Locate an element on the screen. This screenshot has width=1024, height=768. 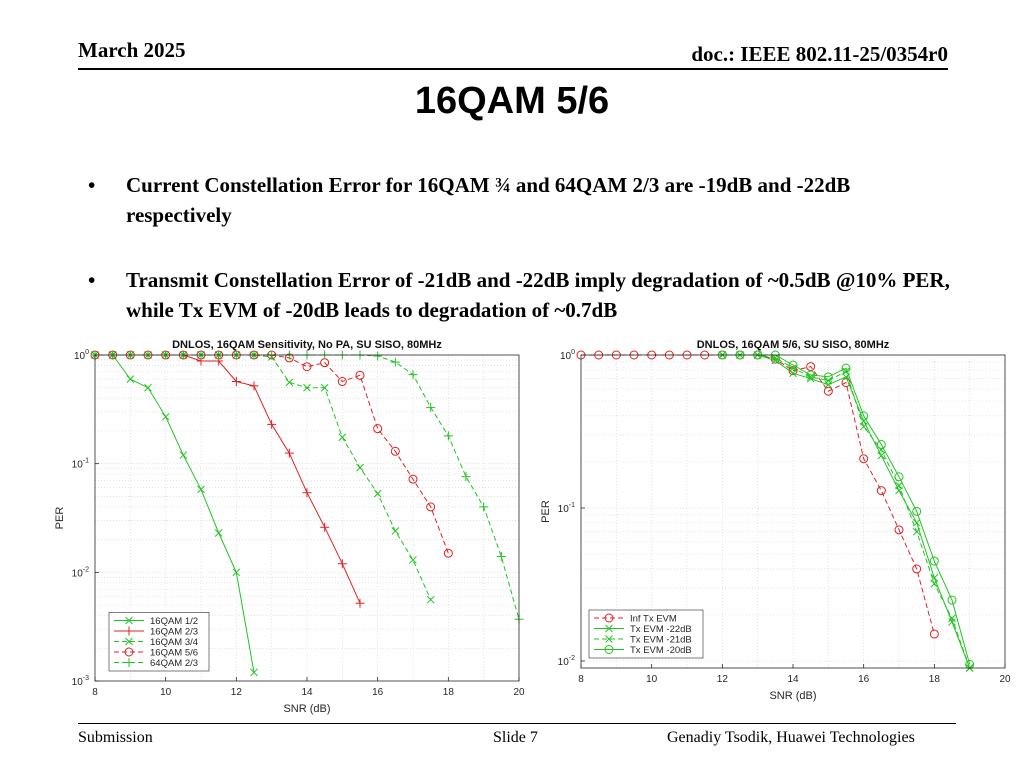
legend-item: Inf Tx EVM is located at coordinates (635, 619).